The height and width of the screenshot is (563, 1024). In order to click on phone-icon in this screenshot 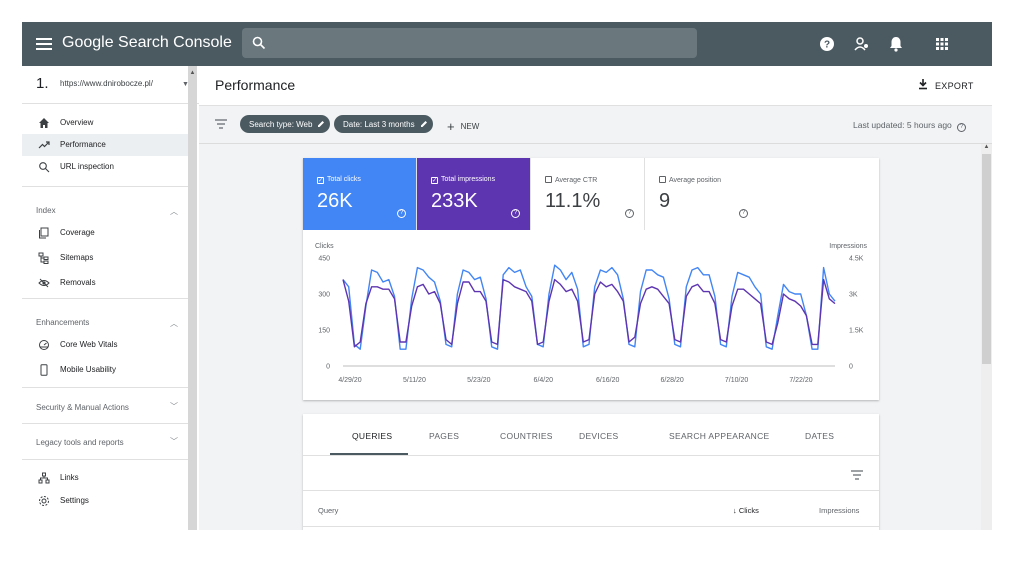, I will do `click(44, 370)`.